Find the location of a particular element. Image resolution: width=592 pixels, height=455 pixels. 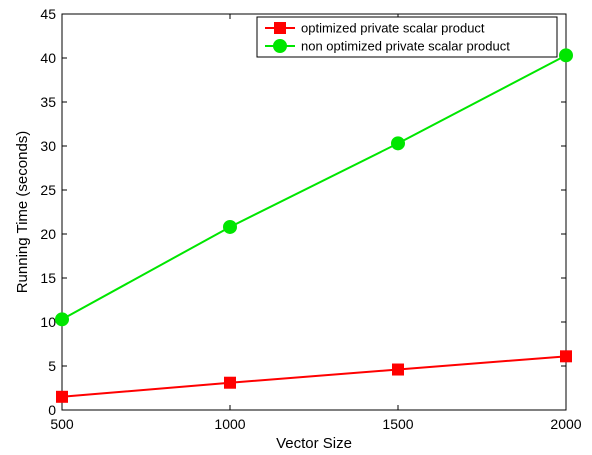

y-tick-label: 20 is located at coordinates (48, 234).